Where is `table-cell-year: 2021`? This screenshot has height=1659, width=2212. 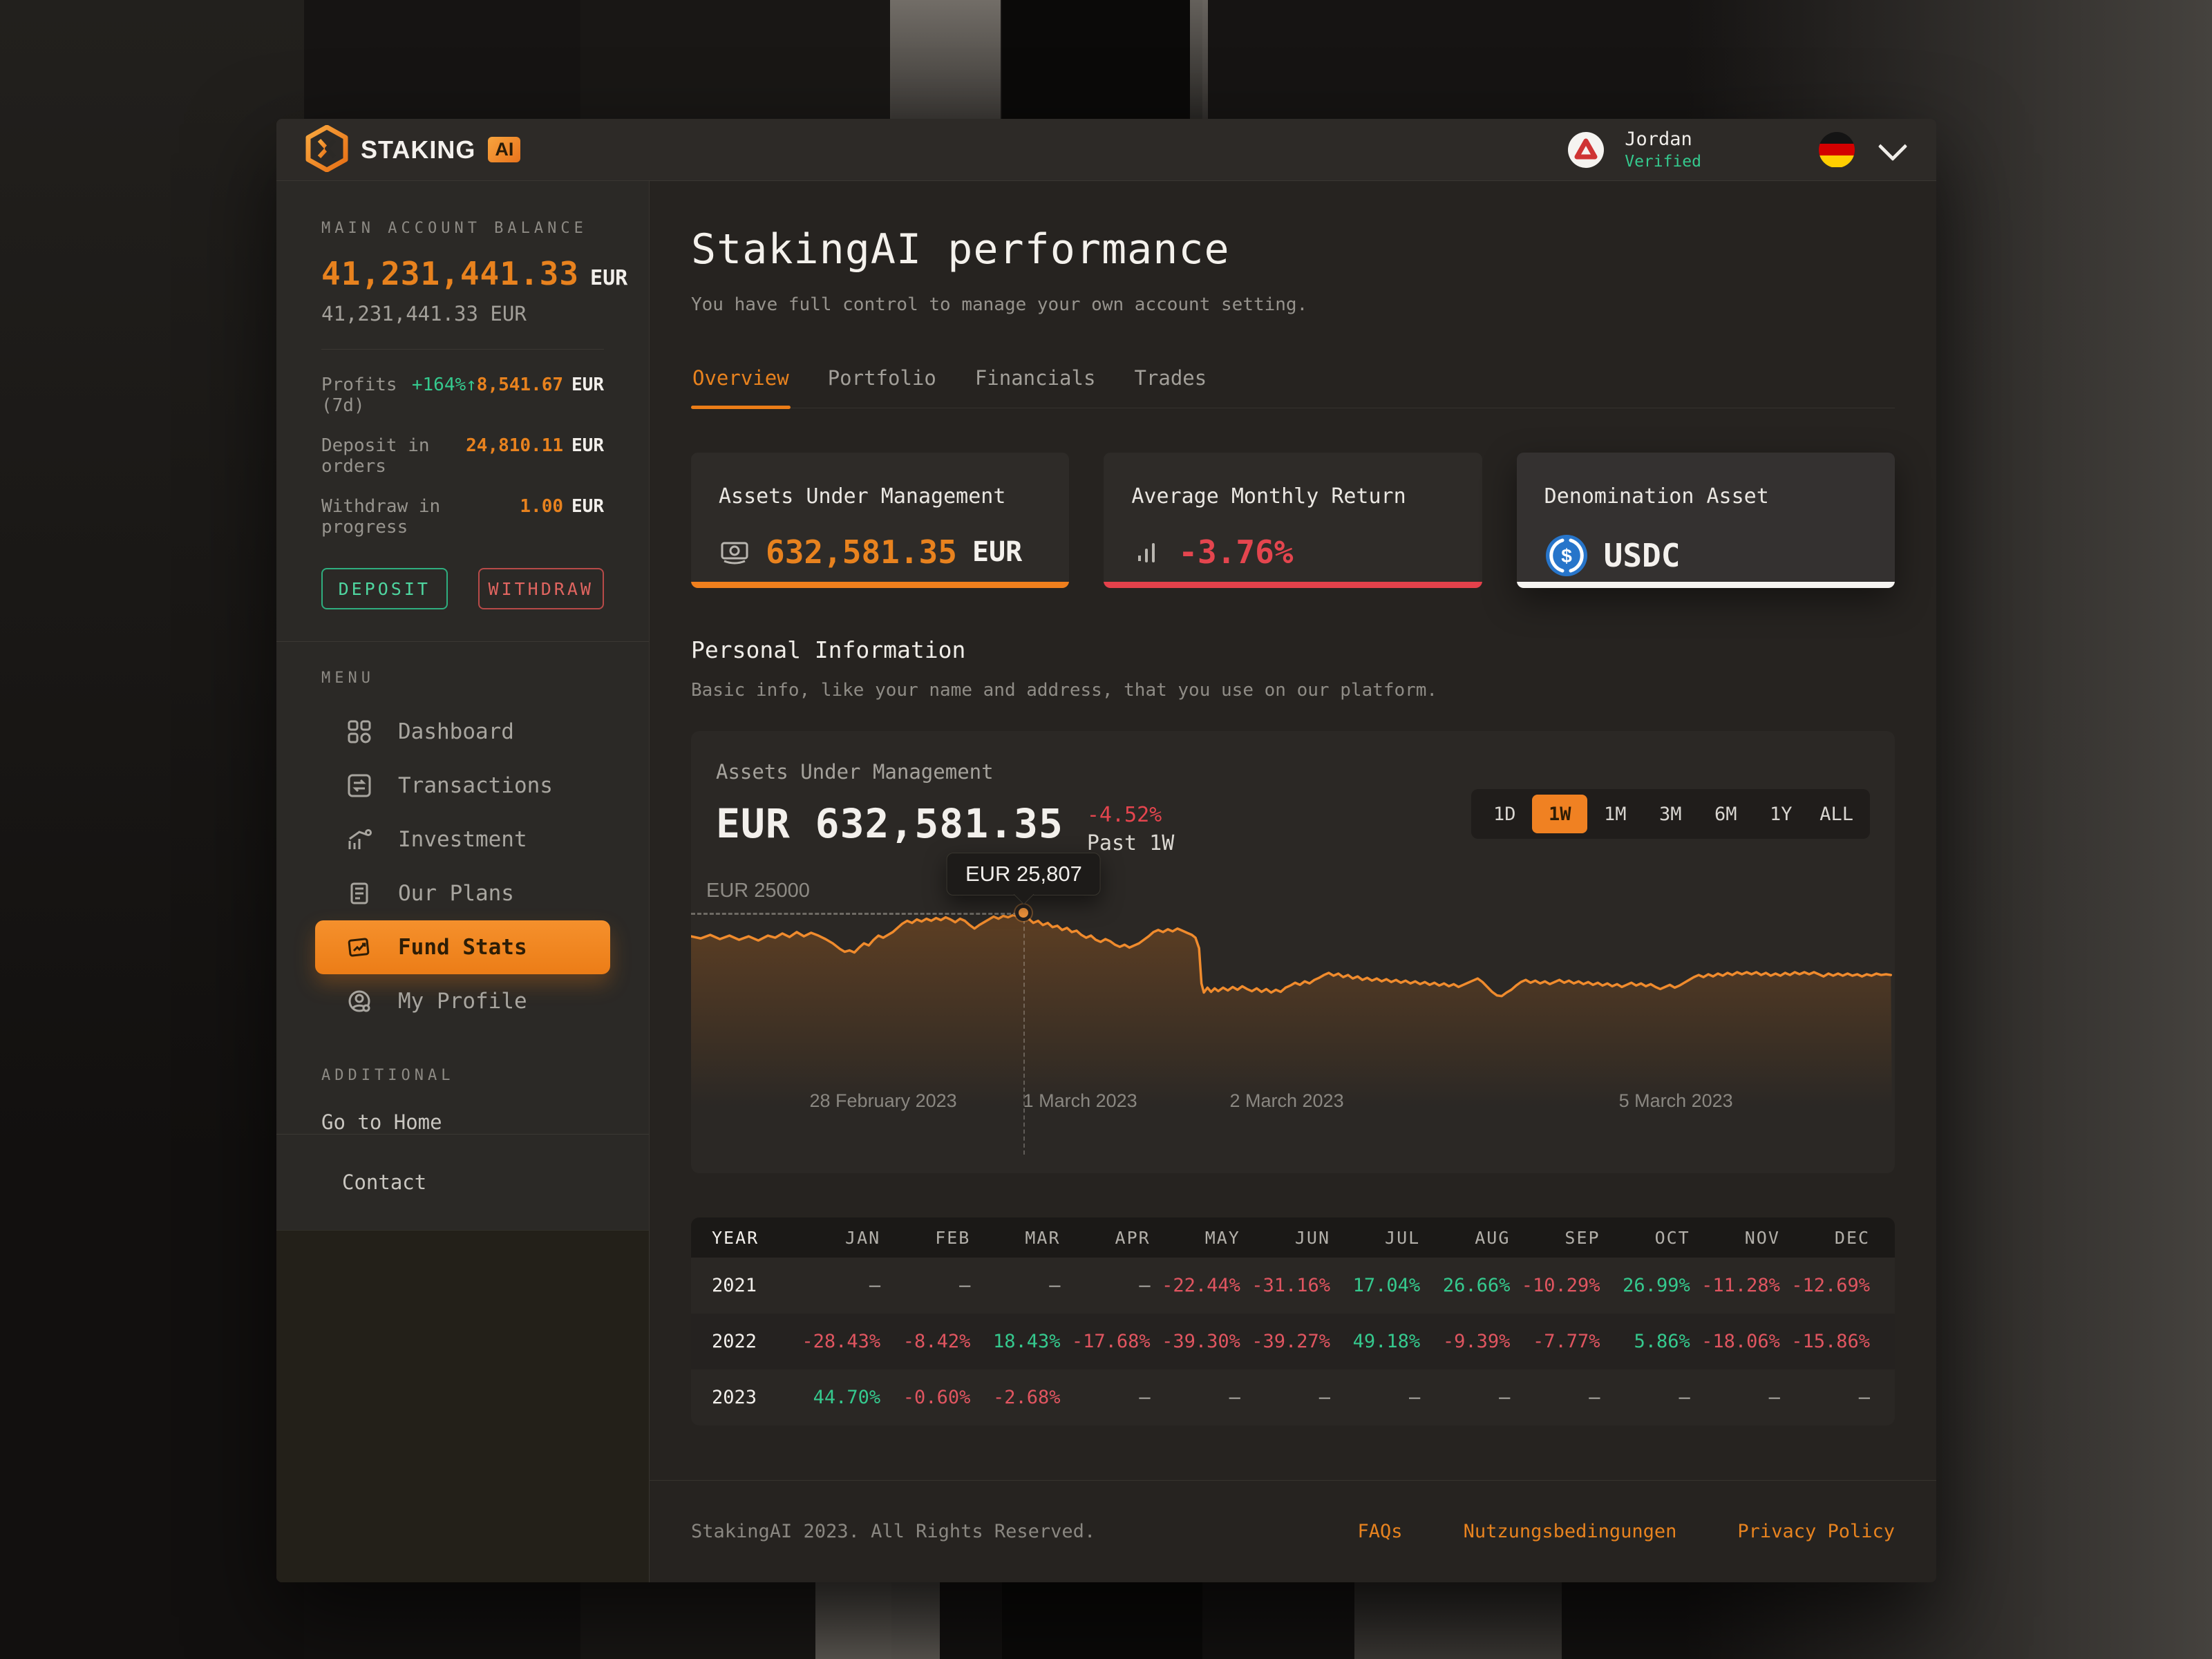 table-cell-year: 2021 is located at coordinates (734, 1285).